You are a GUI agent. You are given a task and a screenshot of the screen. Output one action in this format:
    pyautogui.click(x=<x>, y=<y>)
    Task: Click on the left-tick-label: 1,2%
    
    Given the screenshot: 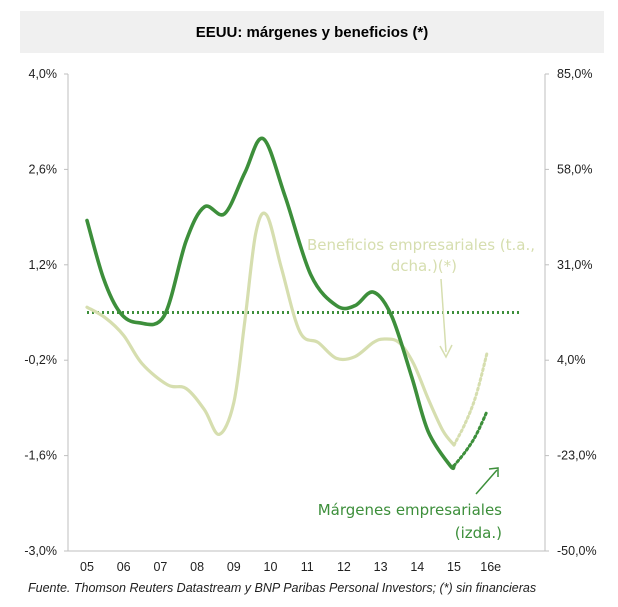 What is the action you would take?
    pyautogui.click(x=43, y=265)
    